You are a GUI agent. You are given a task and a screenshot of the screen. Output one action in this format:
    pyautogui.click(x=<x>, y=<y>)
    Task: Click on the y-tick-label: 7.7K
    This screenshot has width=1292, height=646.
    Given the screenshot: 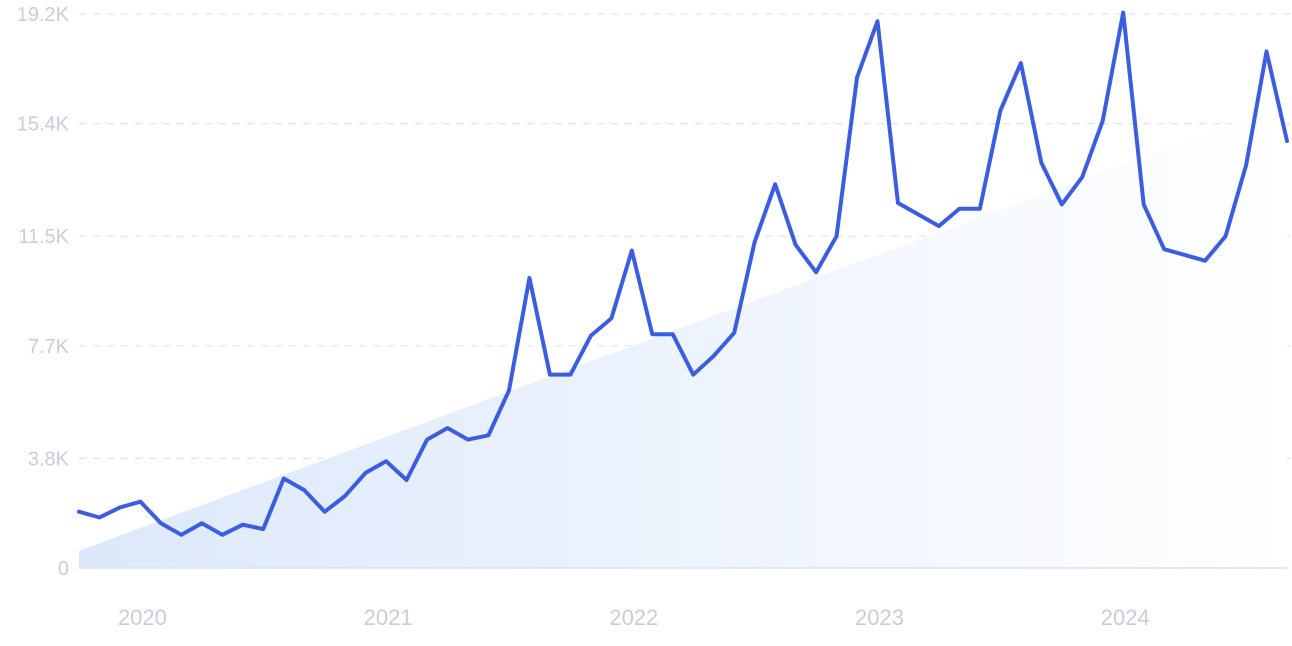 What is the action you would take?
    pyautogui.click(x=49, y=347)
    